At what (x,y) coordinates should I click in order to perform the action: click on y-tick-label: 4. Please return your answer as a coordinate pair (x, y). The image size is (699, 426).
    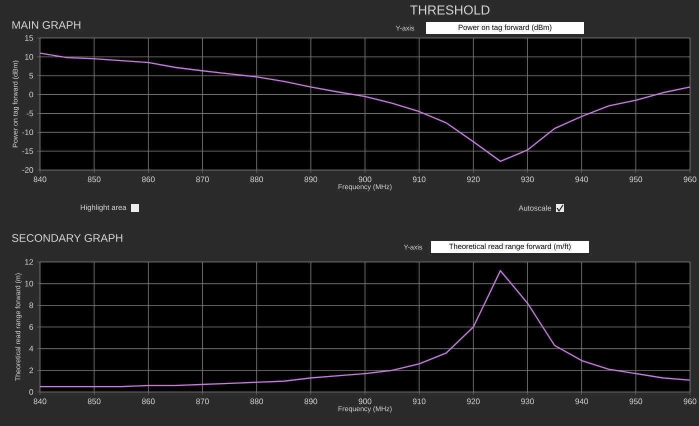
    Looking at the image, I should click on (31, 349).